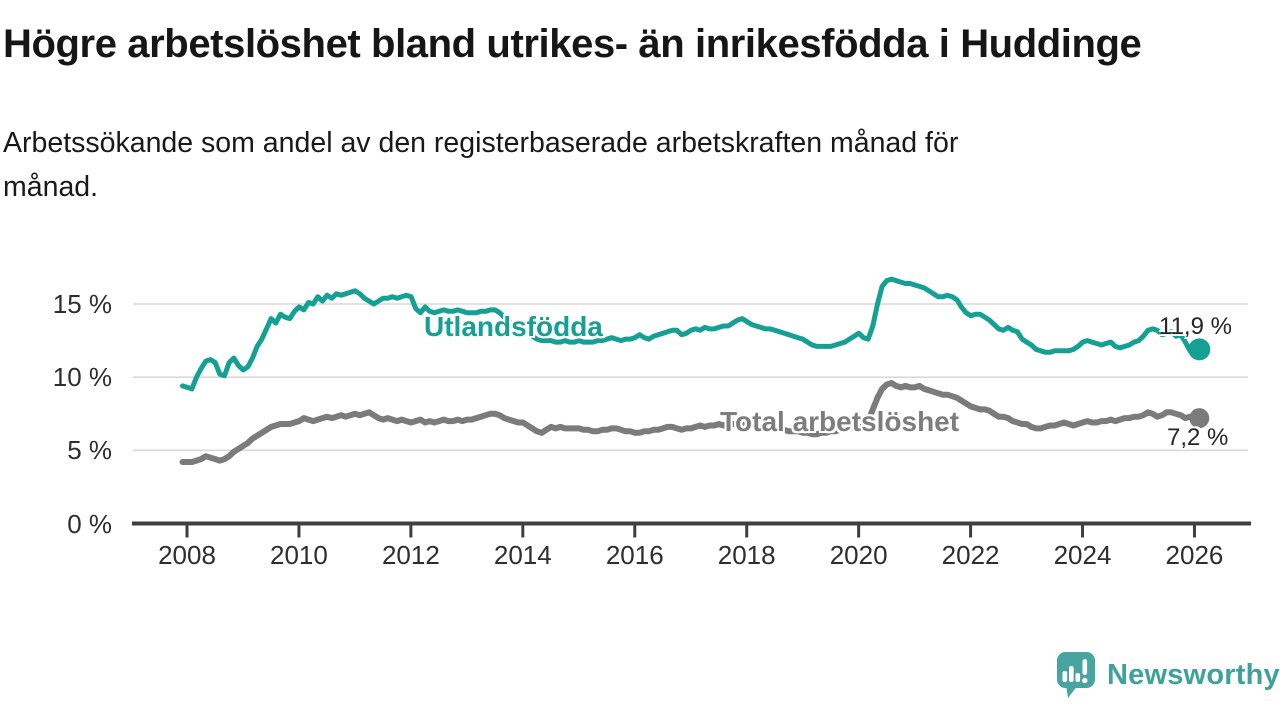 The height and width of the screenshot is (720, 1280). What do you see at coordinates (1198, 437) in the screenshot?
I see `end-value-label-total-arbetsloshet: 7,2 %` at bounding box center [1198, 437].